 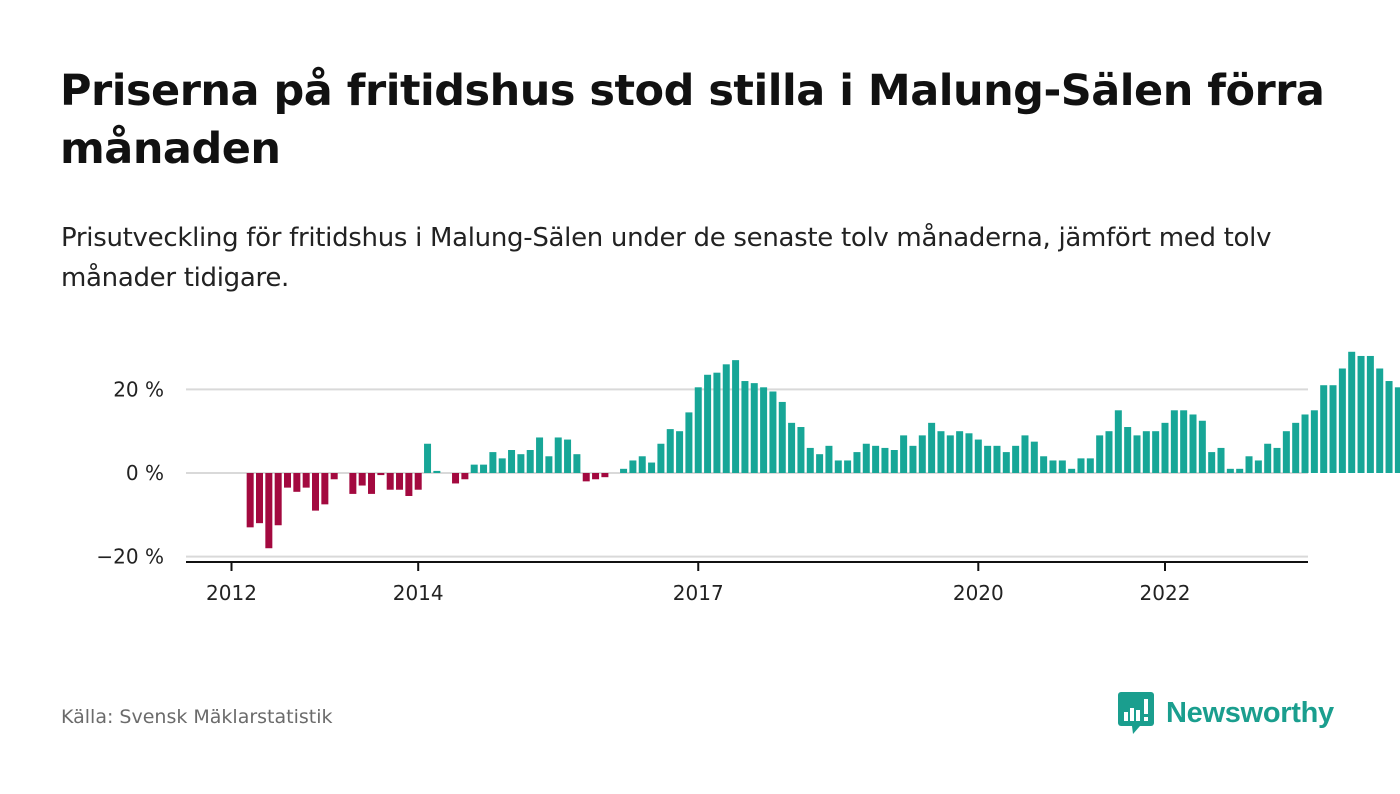 I want to click on brand-logo: Newsworthy, so click(x=1226, y=713).